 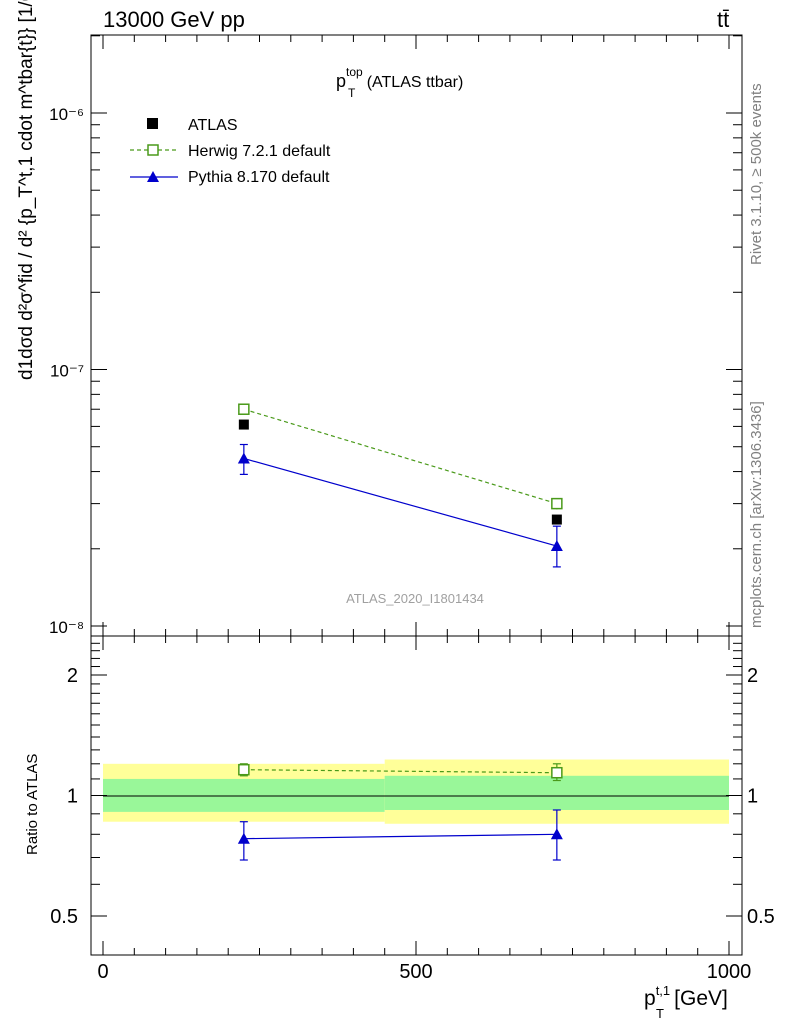 What do you see at coordinates (72, 797) in the screenshot?
I see `ratio-y-tick-label-left: 1` at bounding box center [72, 797].